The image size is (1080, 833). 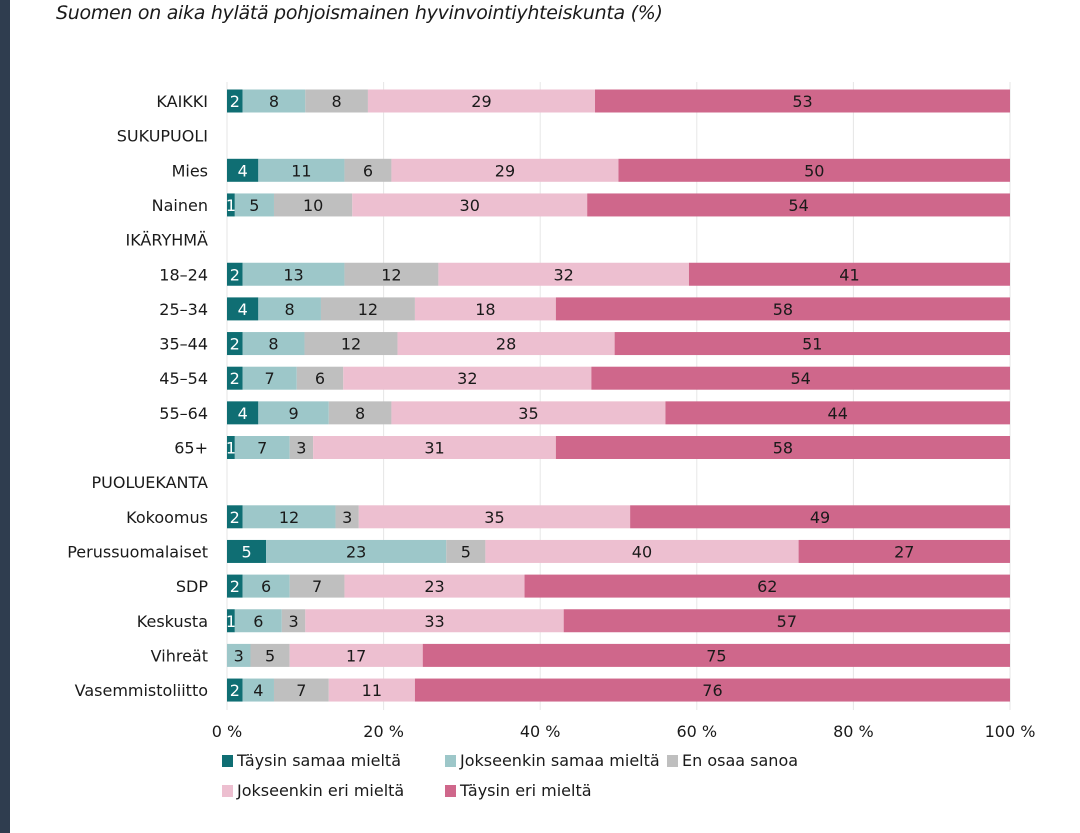 What do you see at coordinates (849, 274) in the screenshot?
I see `data-label: 41` at bounding box center [849, 274].